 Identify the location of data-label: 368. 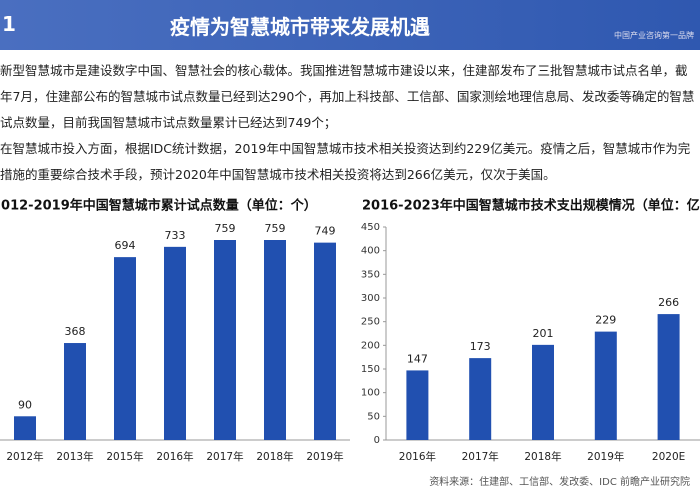
(75, 331).